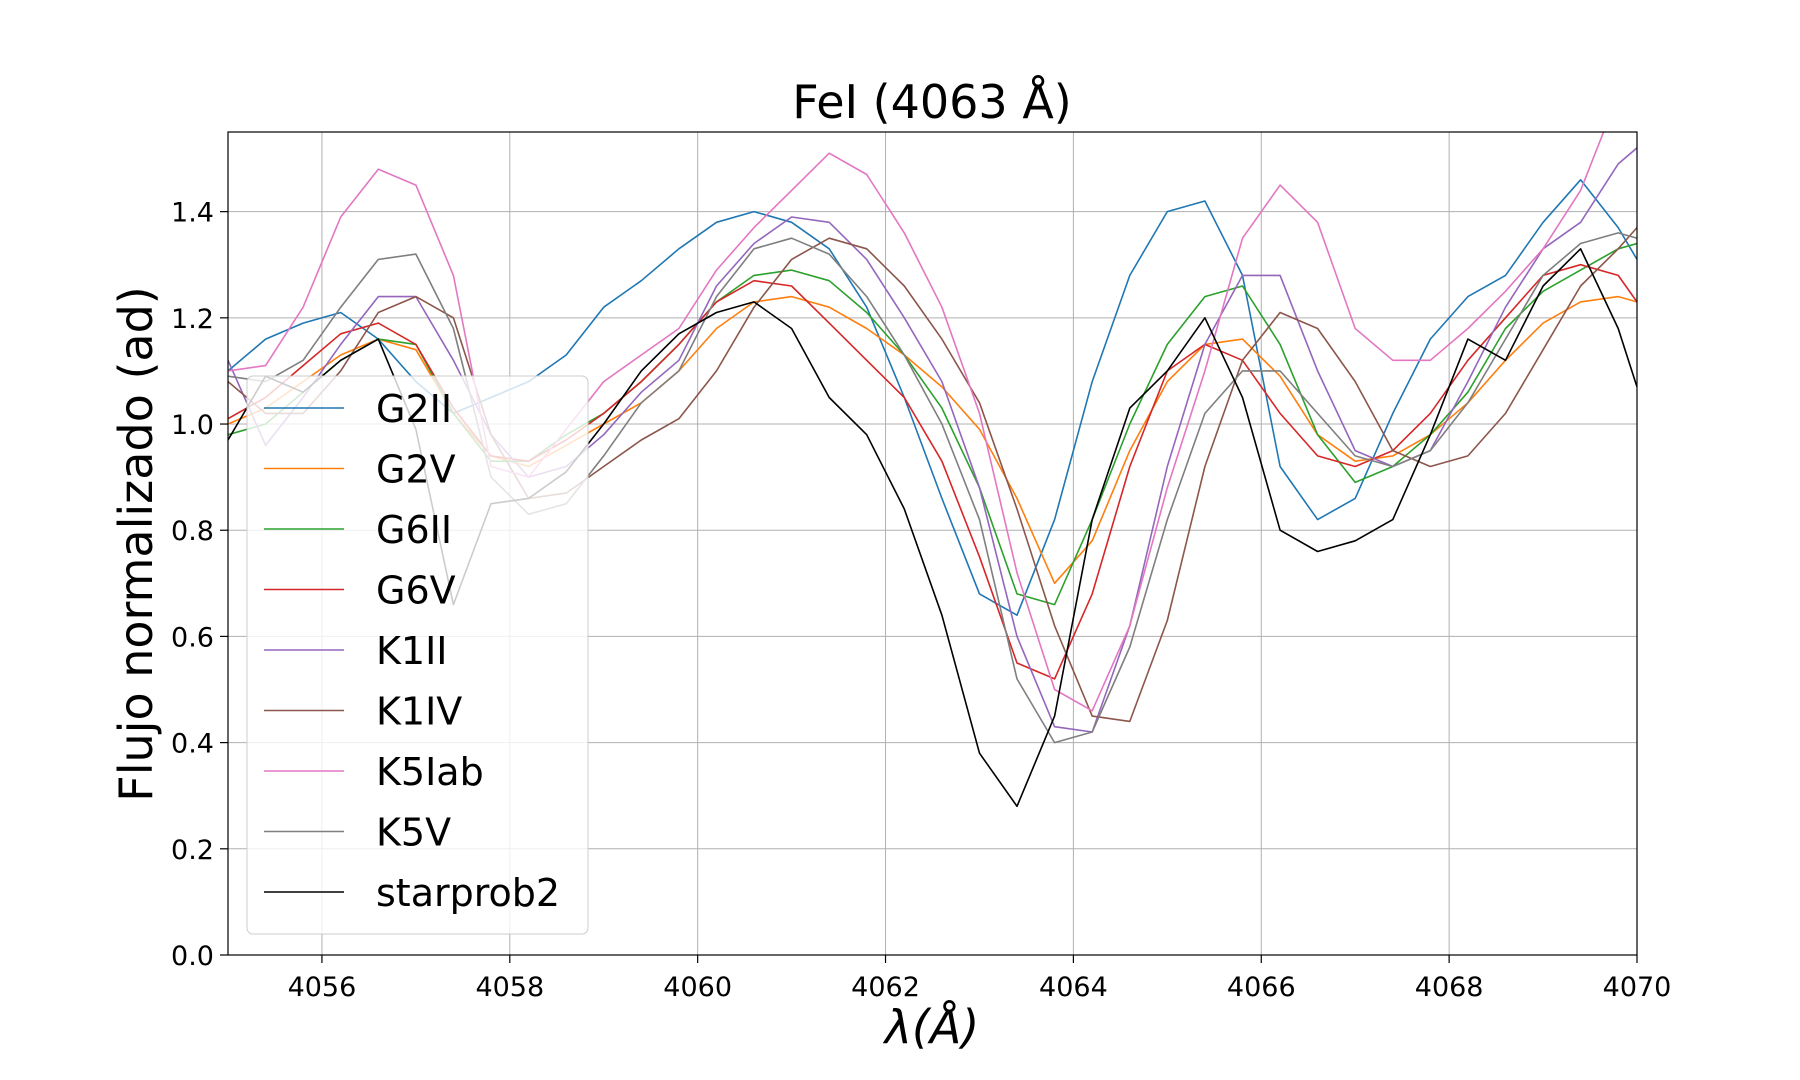  I want to click on legend-label-k5iab: K5Iab, so click(430, 772).